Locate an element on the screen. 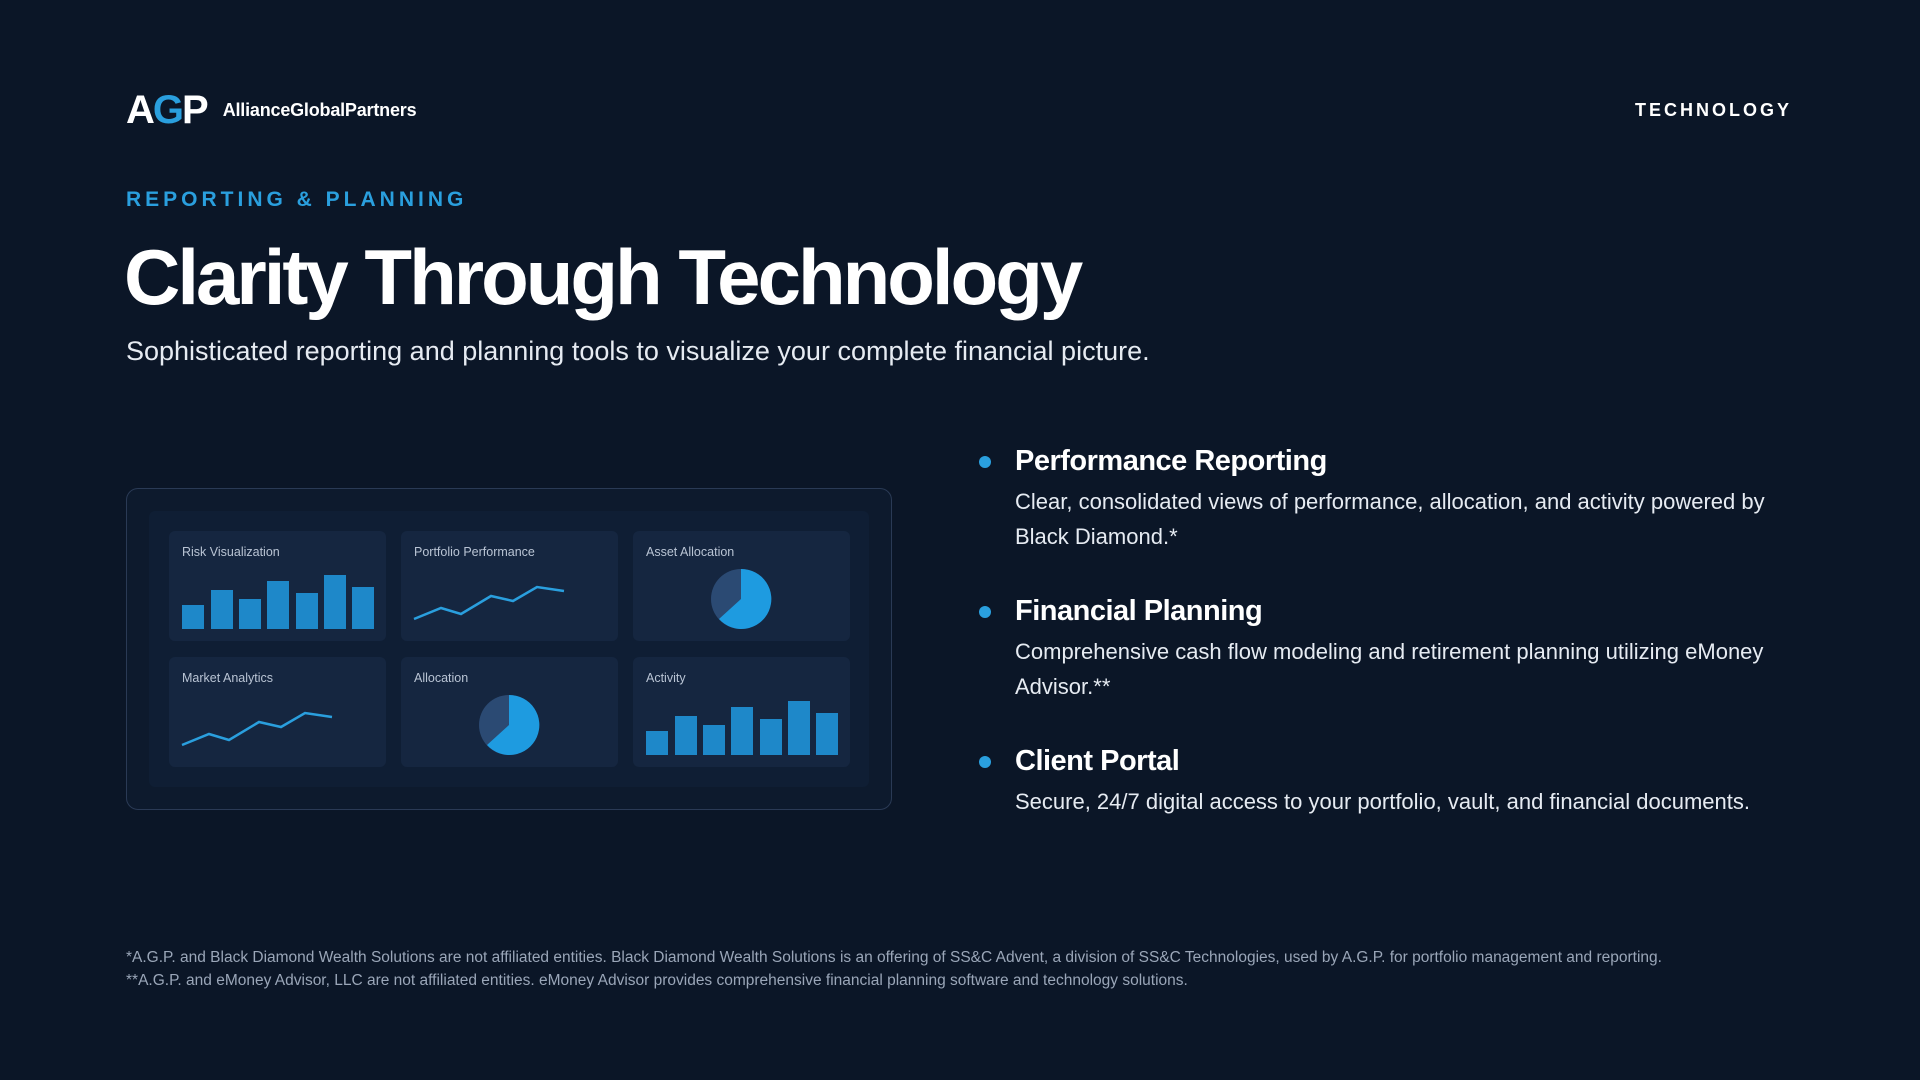 The height and width of the screenshot is (1080, 1920). dashboard-tile-portfolio: Portfolio Performance is located at coordinates (509, 586).